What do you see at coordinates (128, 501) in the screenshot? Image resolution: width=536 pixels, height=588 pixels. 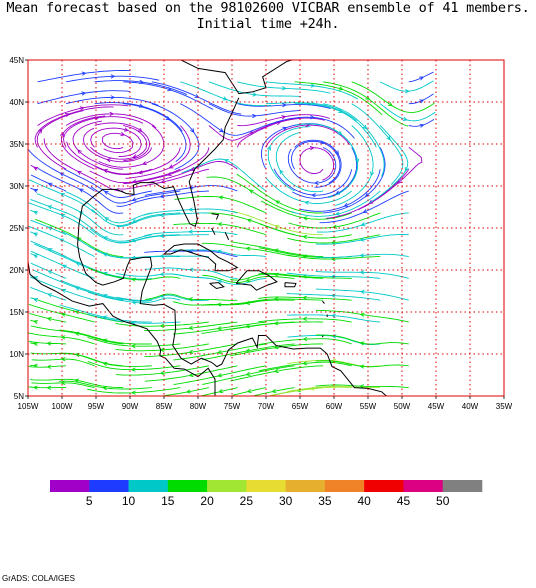 I see `colorbar-label: 10` at bounding box center [128, 501].